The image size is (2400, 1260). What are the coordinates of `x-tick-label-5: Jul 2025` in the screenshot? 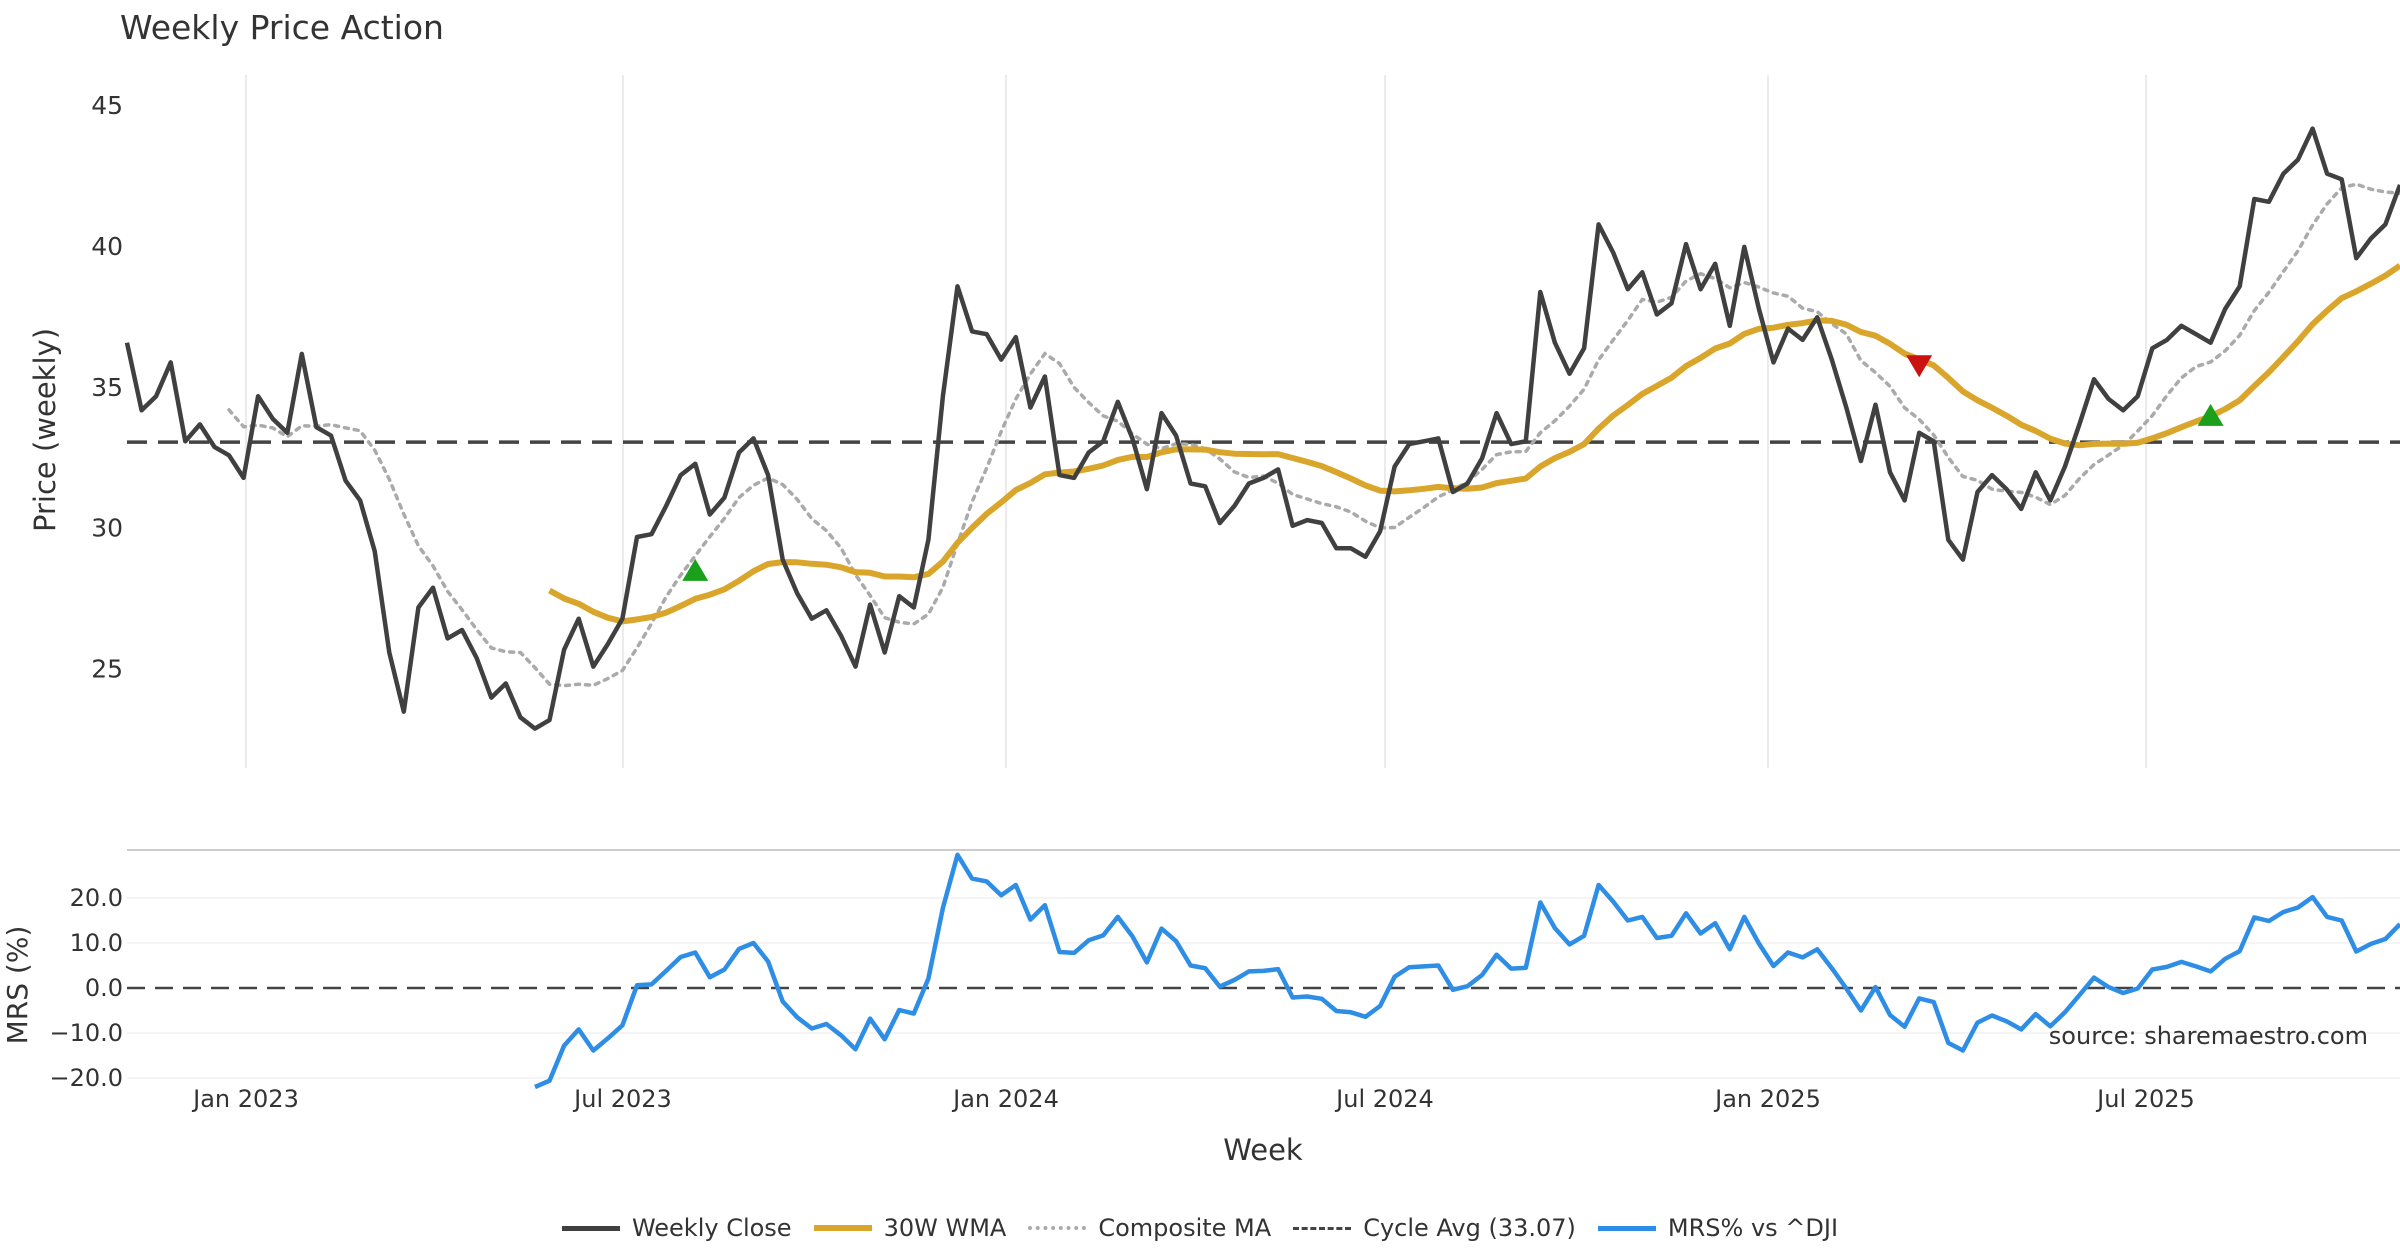 It's located at (2145, 1099).